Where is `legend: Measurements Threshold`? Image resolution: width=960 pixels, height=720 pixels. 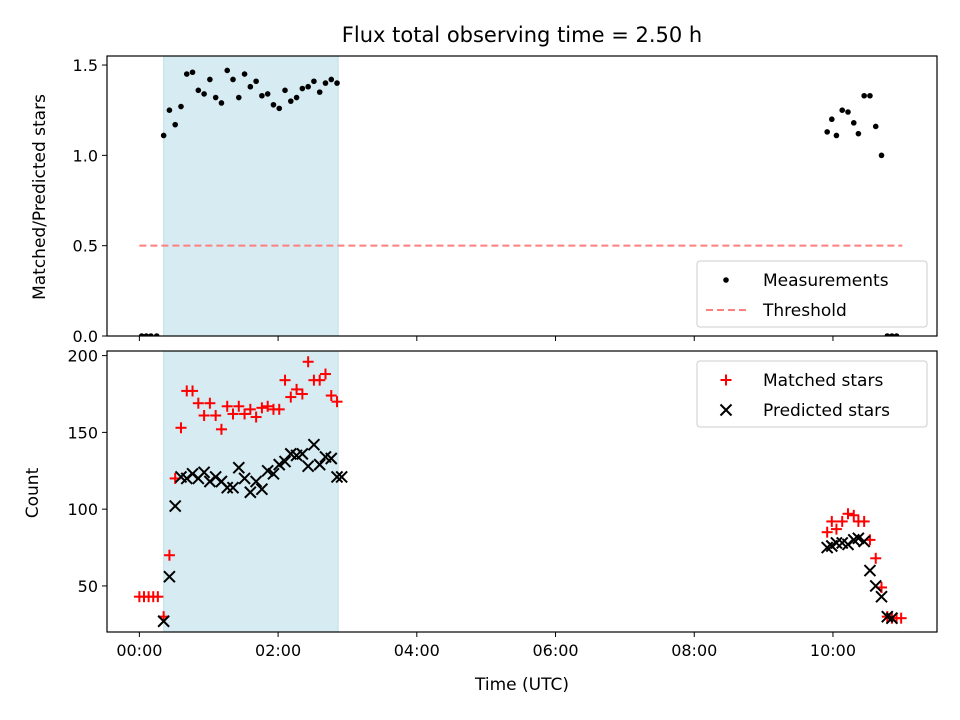 legend: Measurements Threshold is located at coordinates (812, 294).